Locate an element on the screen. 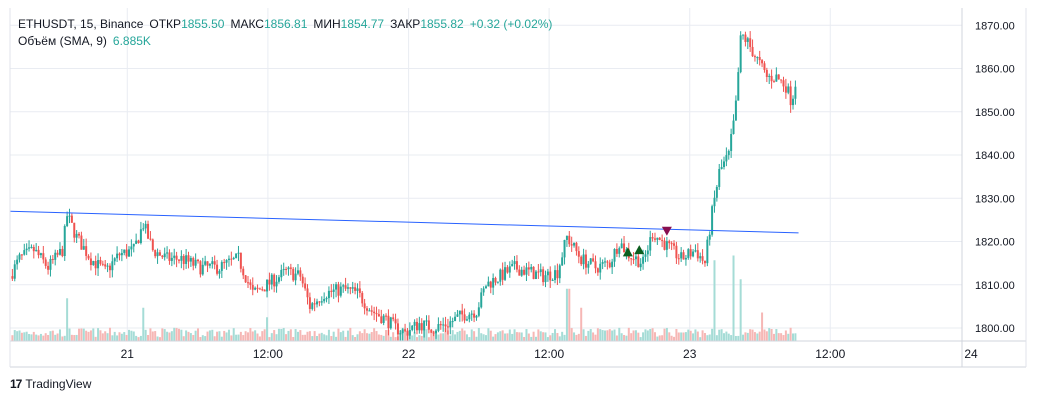 The height and width of the screenshot is (404, 1038). volume-label: Объём (SMA, 9) is located at coordinates (62, 41).